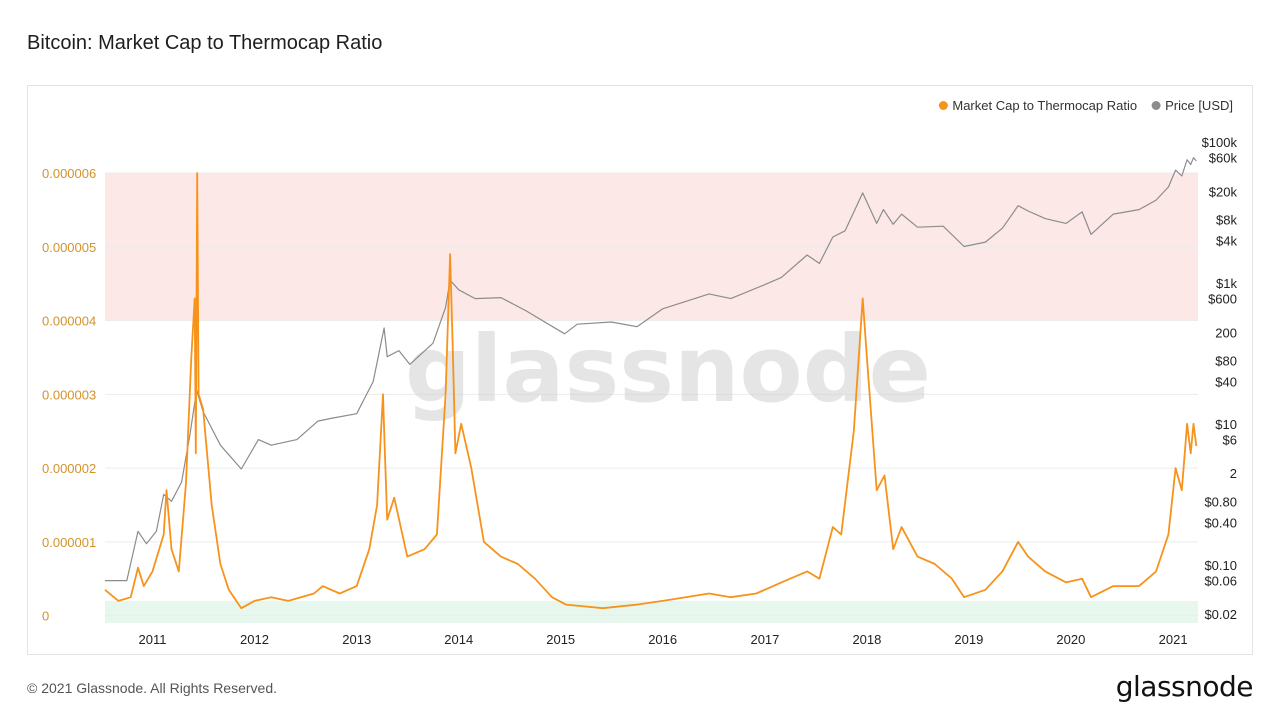  What do you see at coordinates (1226, 360) in the screenshot?
I see `right-tick-label: $80` at bounding box center [1226, 360].